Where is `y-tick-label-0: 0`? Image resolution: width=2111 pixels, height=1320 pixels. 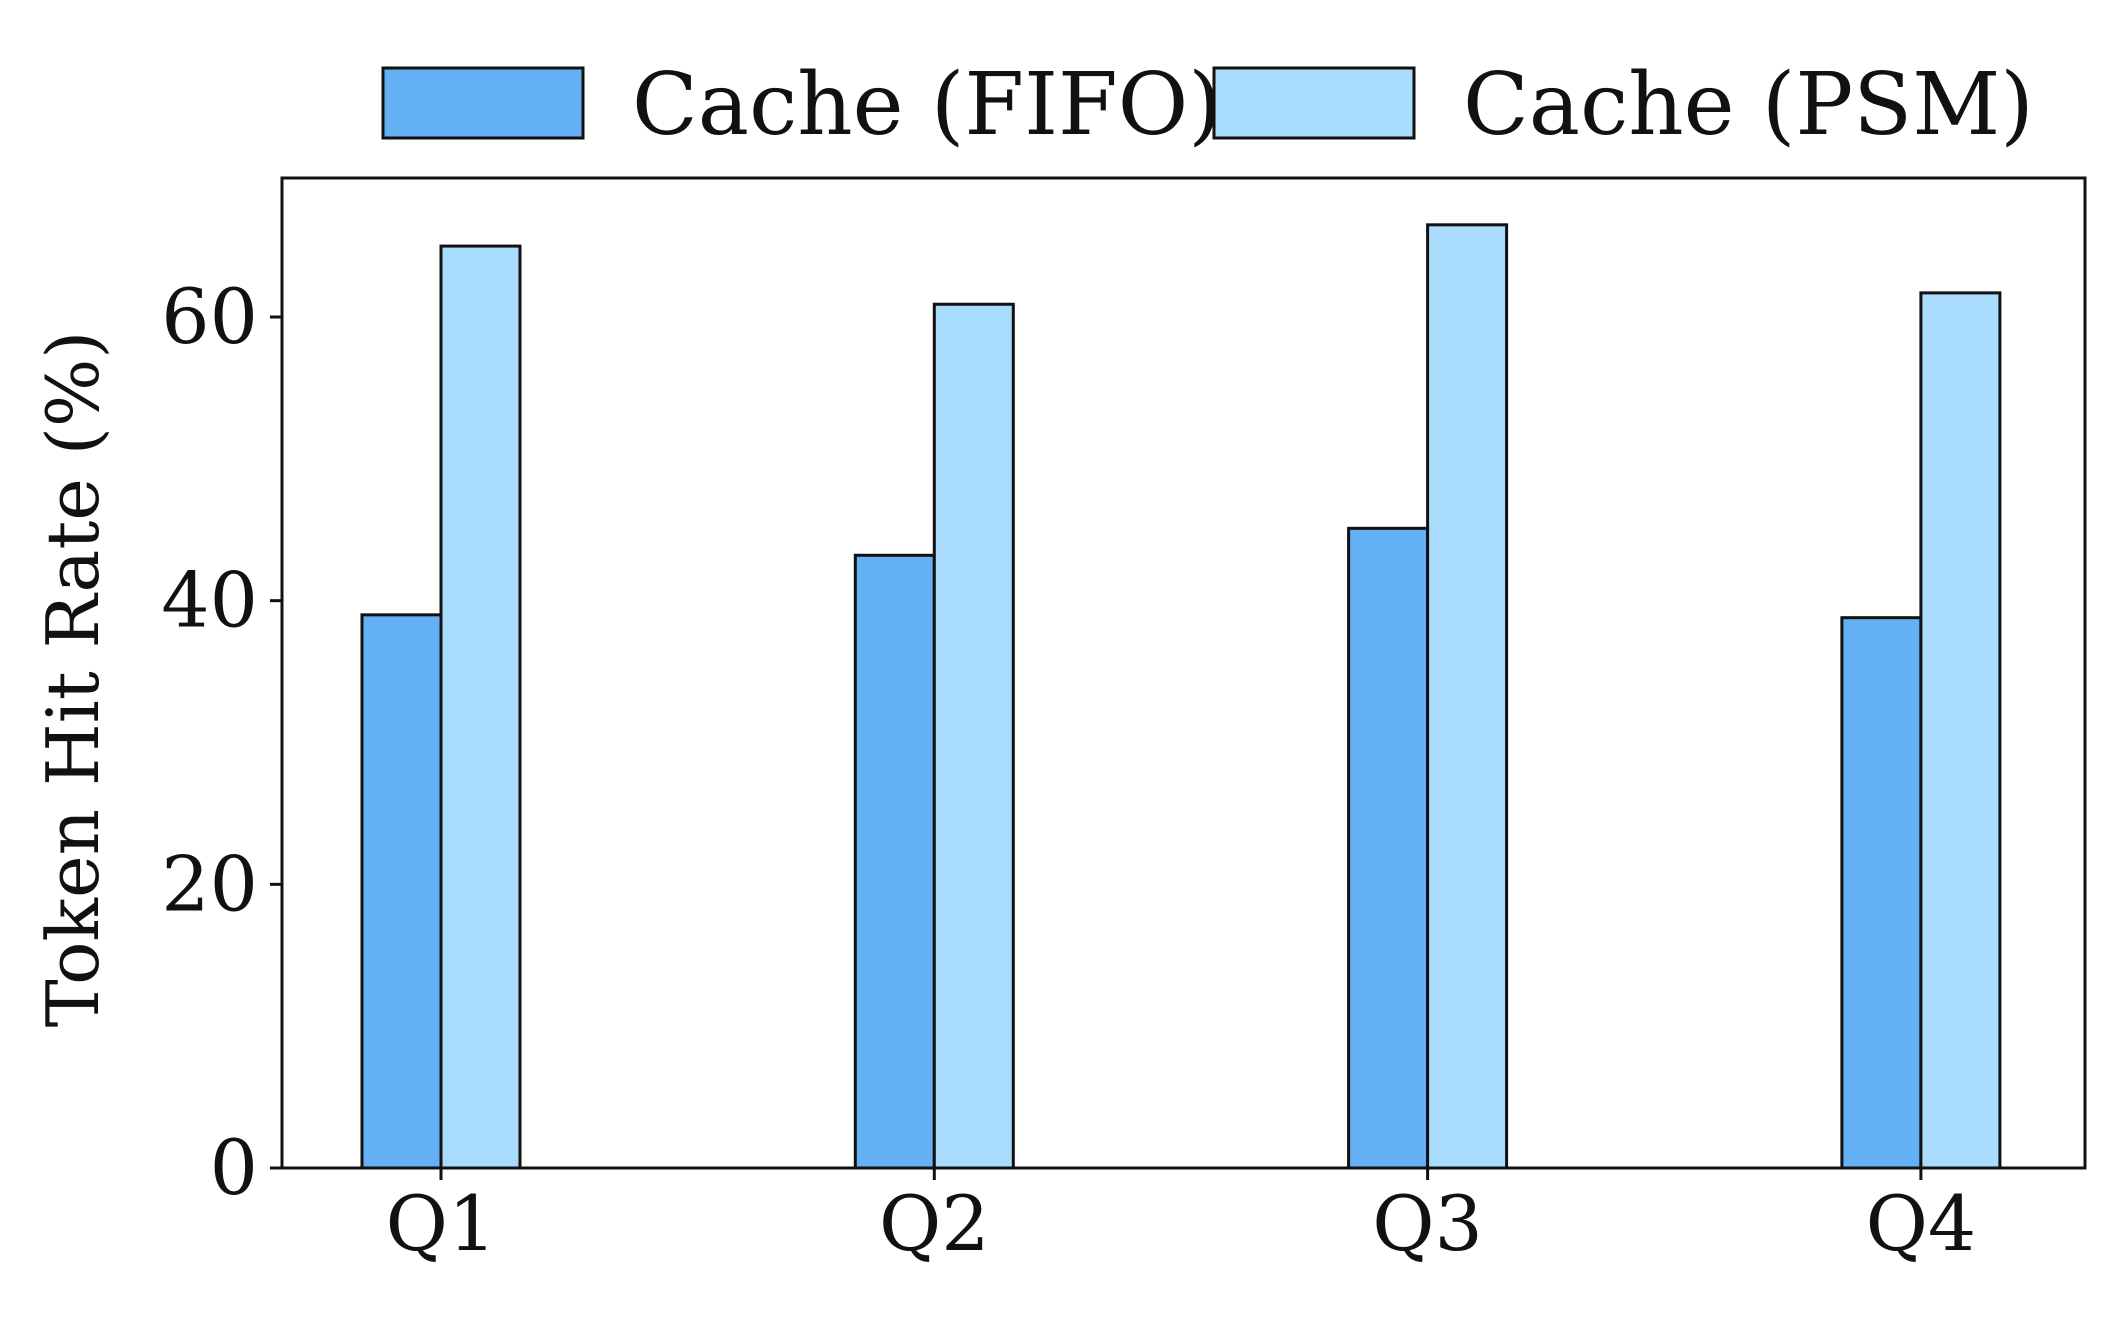
y-tick-label-0: 0 is located at coordinates (234, 1167).